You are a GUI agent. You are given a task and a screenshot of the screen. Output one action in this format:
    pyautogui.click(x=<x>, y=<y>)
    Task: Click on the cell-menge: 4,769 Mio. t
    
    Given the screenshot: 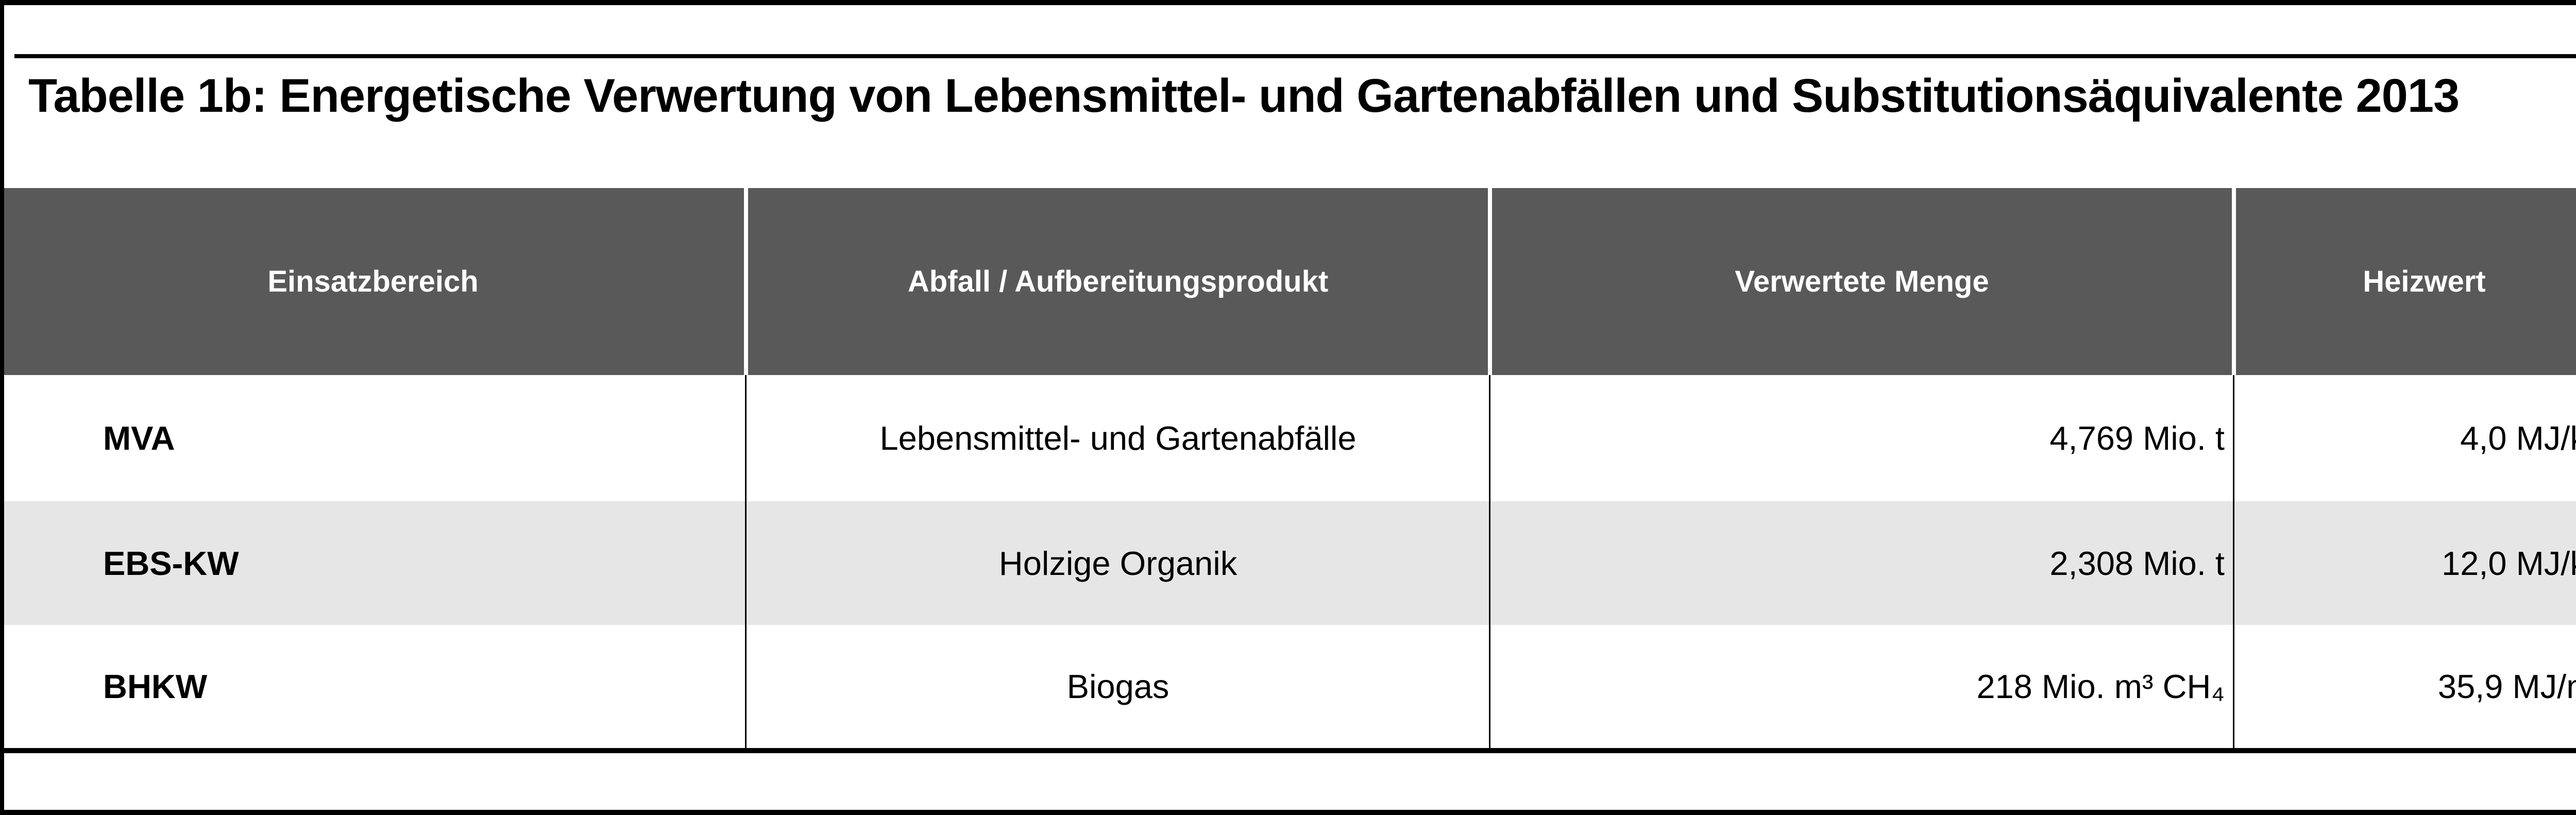 What is the action you would take?
    pyautogui.click(x=2137, y=438)
    